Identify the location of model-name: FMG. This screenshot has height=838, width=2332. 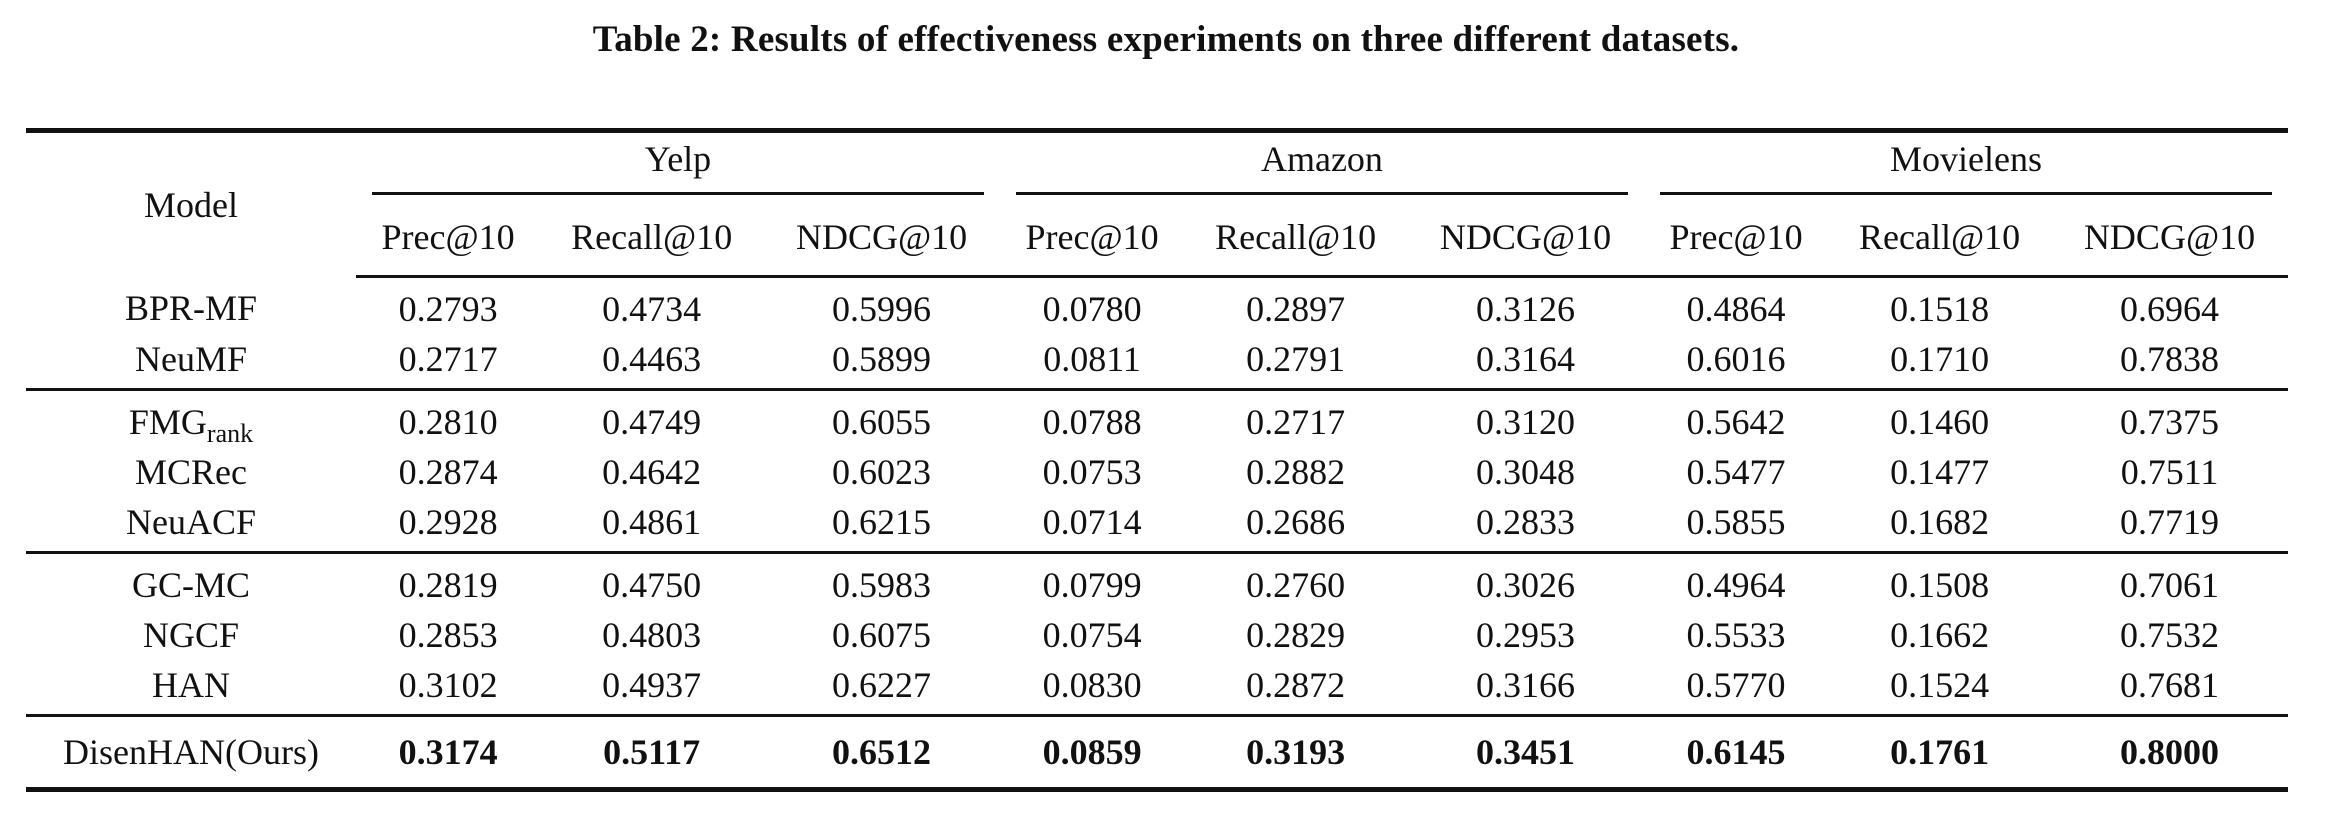
(167, 422).